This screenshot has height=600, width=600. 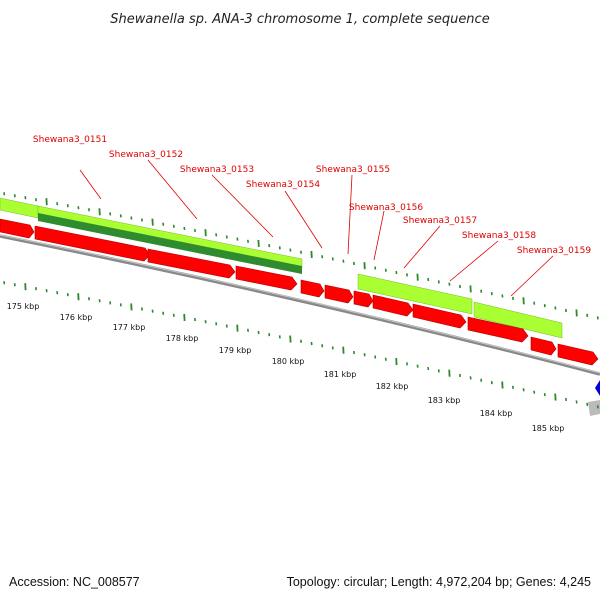 What do you see at coordinates (146, 155) in the screenshot?
I see `gene-label: Shewana3_0152` at bounding box center [146, 155].